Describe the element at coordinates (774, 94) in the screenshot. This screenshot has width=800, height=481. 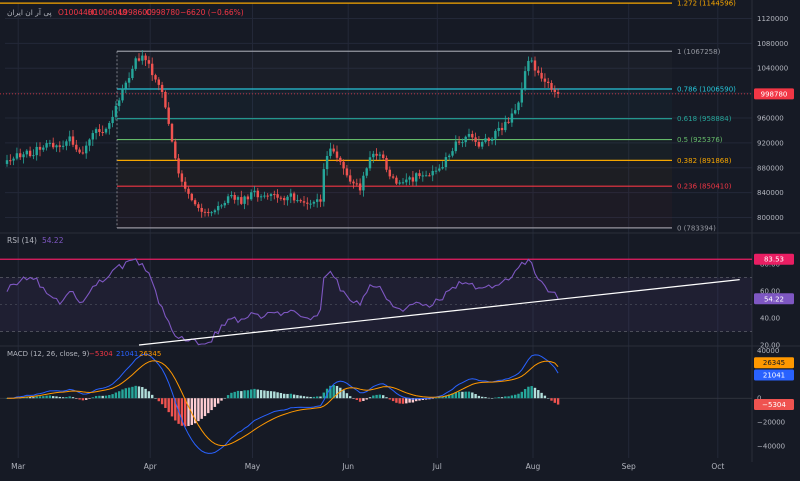
I see `last-price-badge: 998780` at that location.